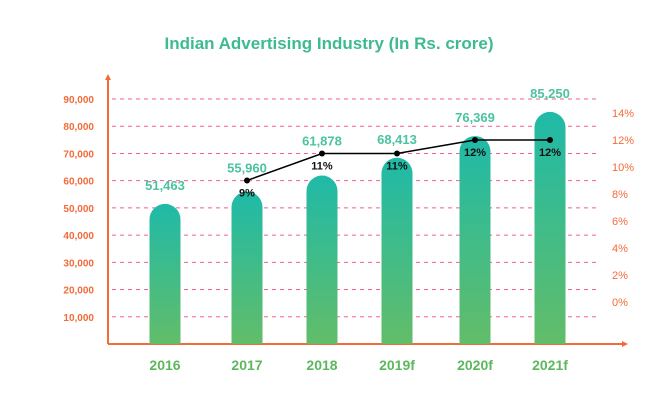 This screenshot has height=408, width=658. What do you see at coordinates (164, 365) in the screenshot?
I see `category-label: 2016` at bounding box center [164, 365].